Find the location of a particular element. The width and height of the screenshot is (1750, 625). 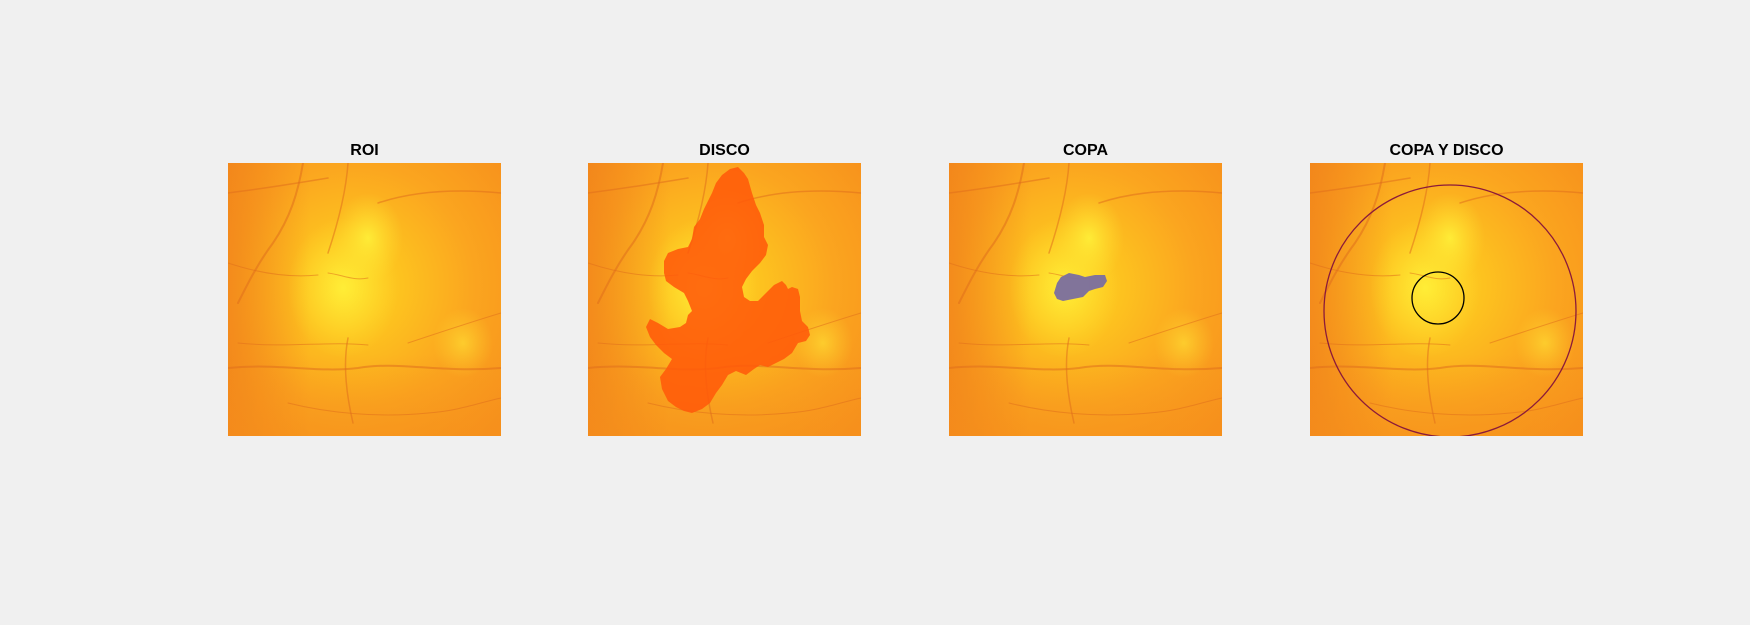

panel-title: DISCO is located at coordinates (724, 150).